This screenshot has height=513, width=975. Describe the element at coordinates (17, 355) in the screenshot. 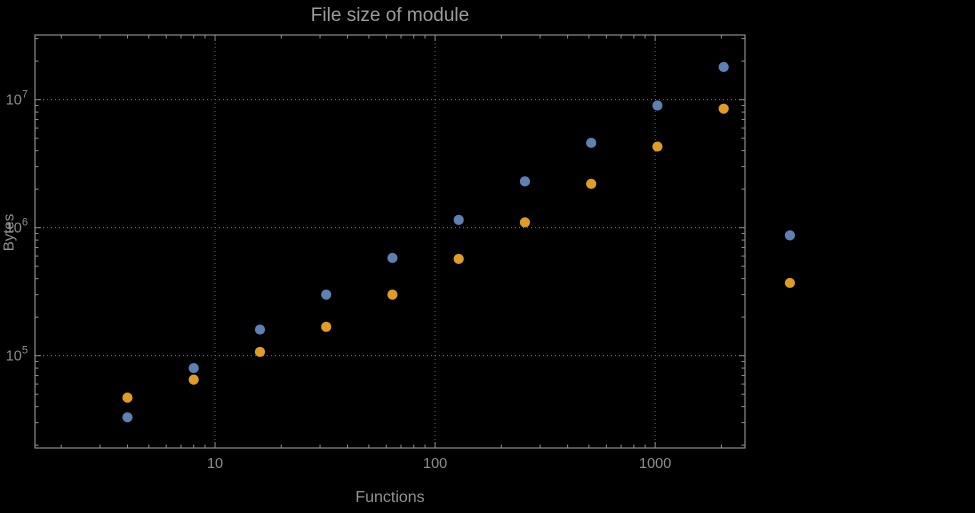

I see `y-tick-label: 10⁵` at that location.